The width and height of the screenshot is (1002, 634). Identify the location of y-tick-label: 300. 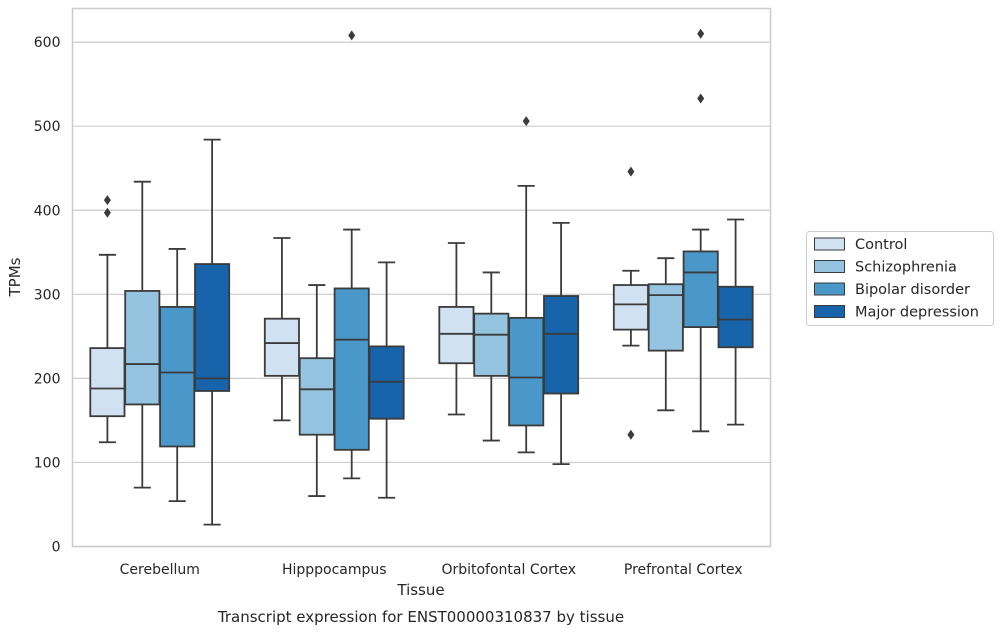
(47, 295).